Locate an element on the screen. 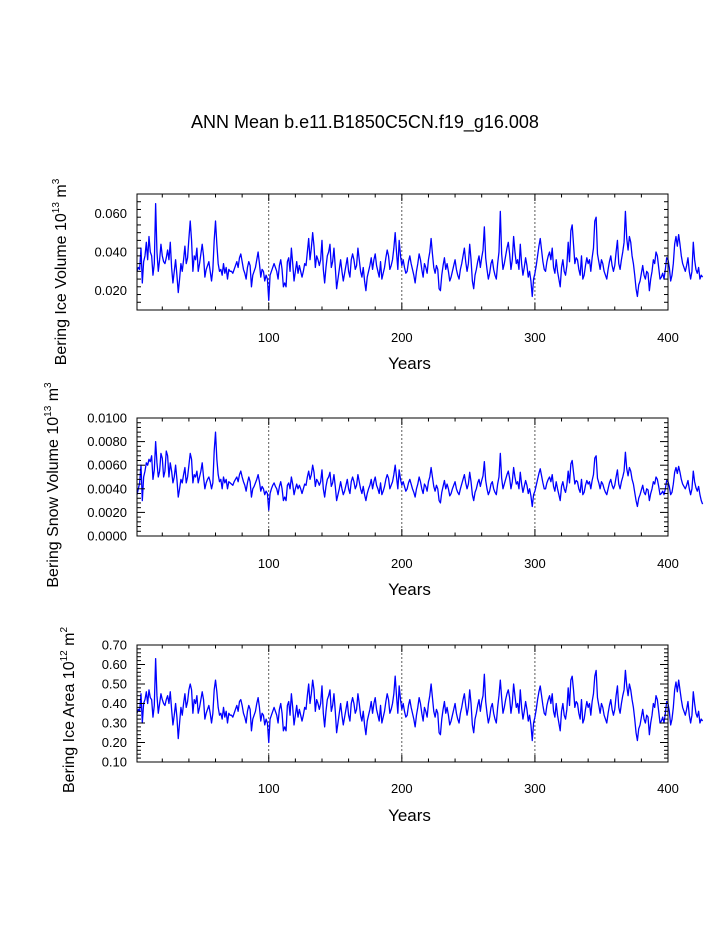 This screenshot has width=723, height=935. y-tick-label: 0.0100 is located at coordinates (107, 418).